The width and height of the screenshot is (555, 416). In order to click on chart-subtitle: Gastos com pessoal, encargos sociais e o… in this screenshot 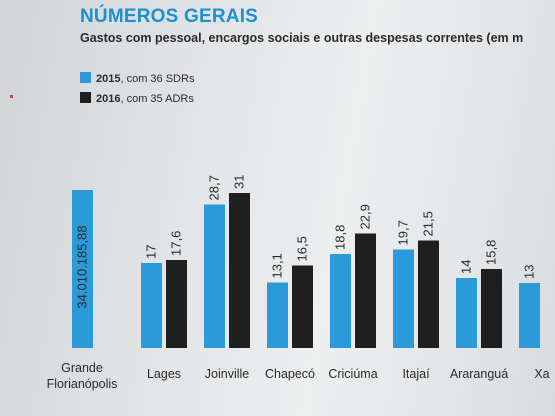, I will do `click(302, 38)`.